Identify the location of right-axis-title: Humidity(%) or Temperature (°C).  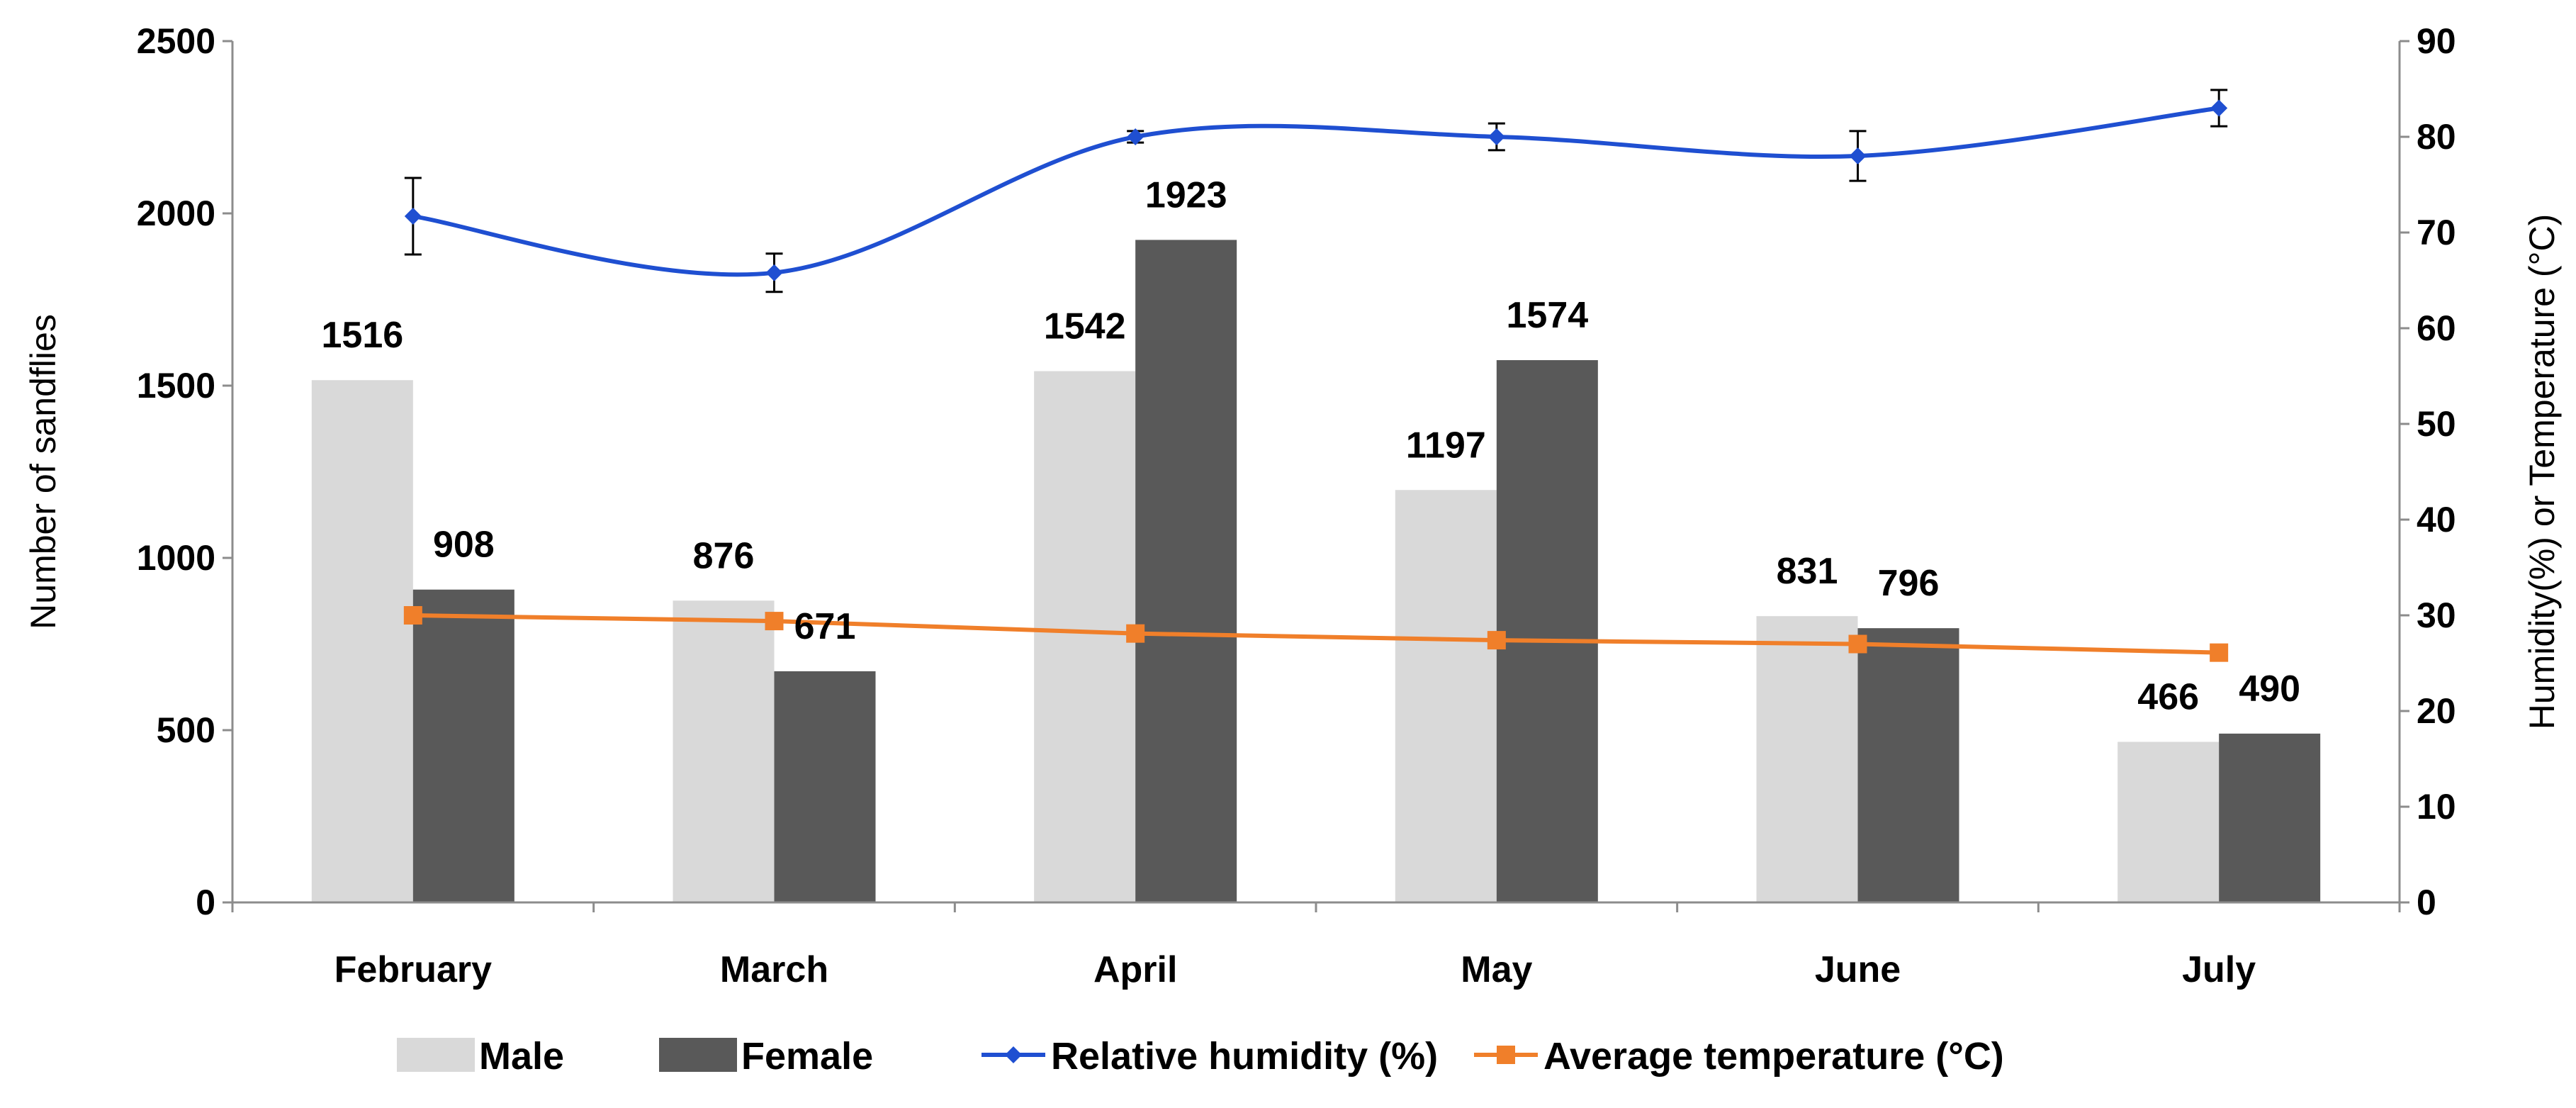
(2542, 472).